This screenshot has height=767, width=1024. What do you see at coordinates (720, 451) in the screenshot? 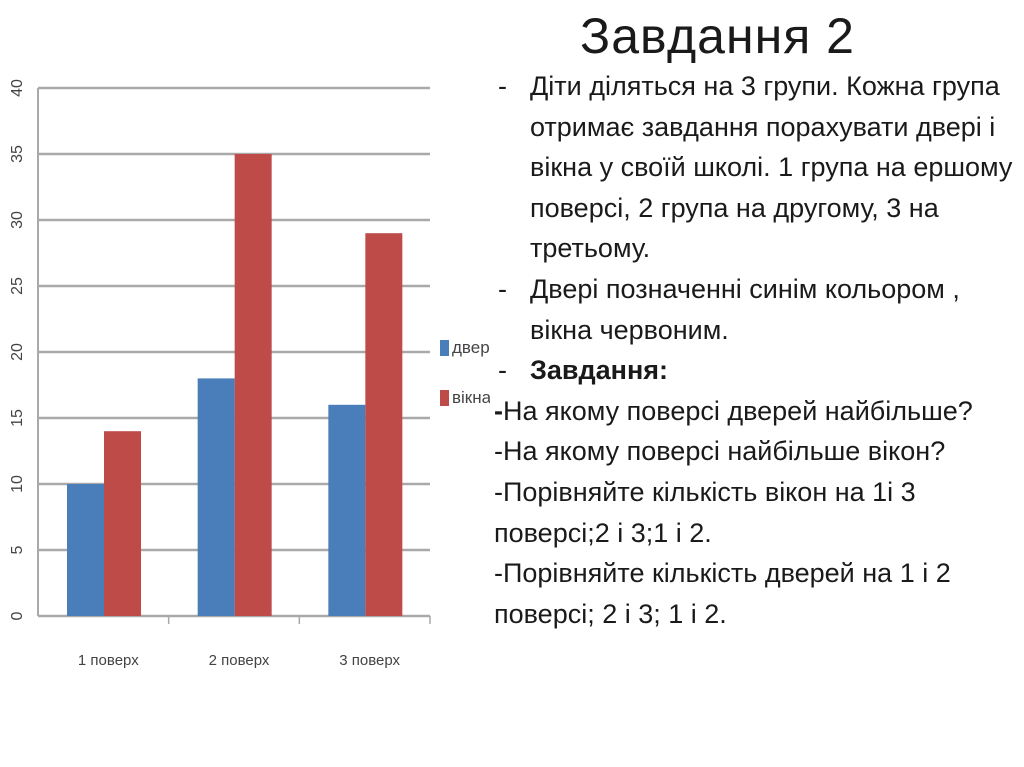
I see `question-text: -На якому поверсі найбільше вікон?` at bounding box center [720, 451].